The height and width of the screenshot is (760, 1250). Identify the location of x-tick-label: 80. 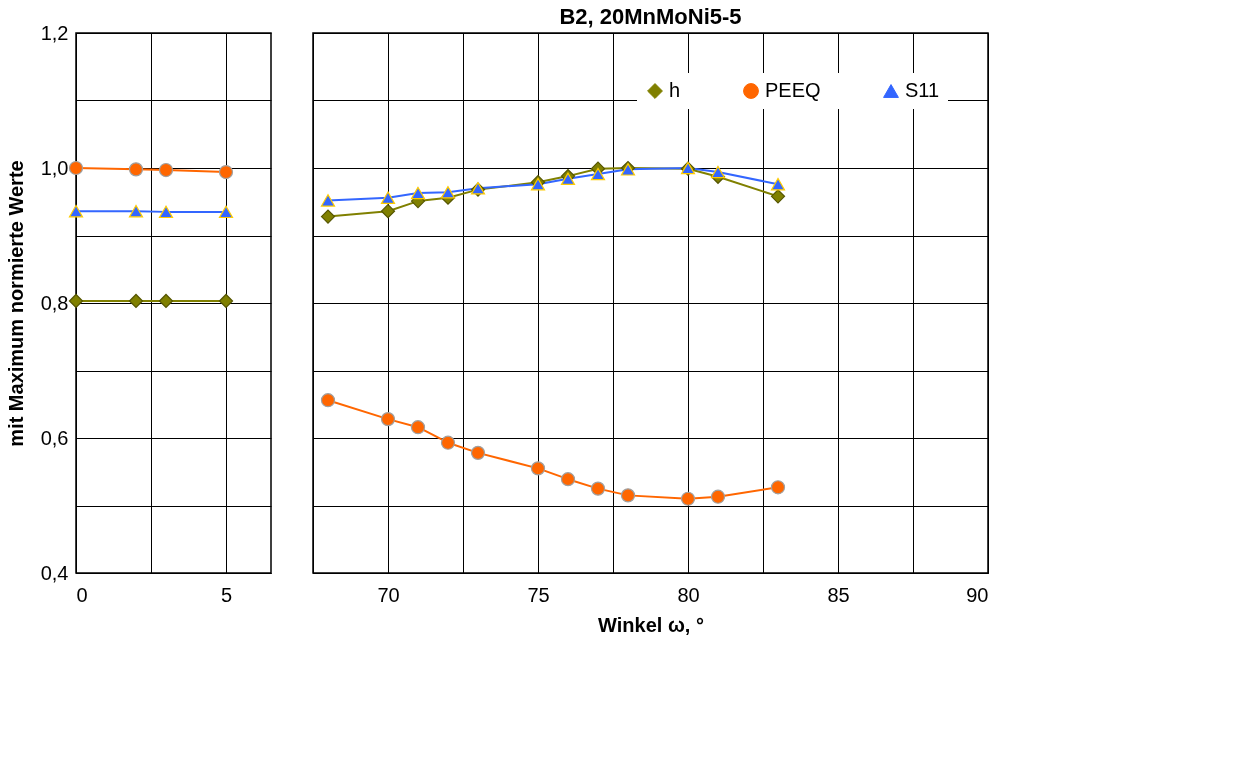
(688, 594).